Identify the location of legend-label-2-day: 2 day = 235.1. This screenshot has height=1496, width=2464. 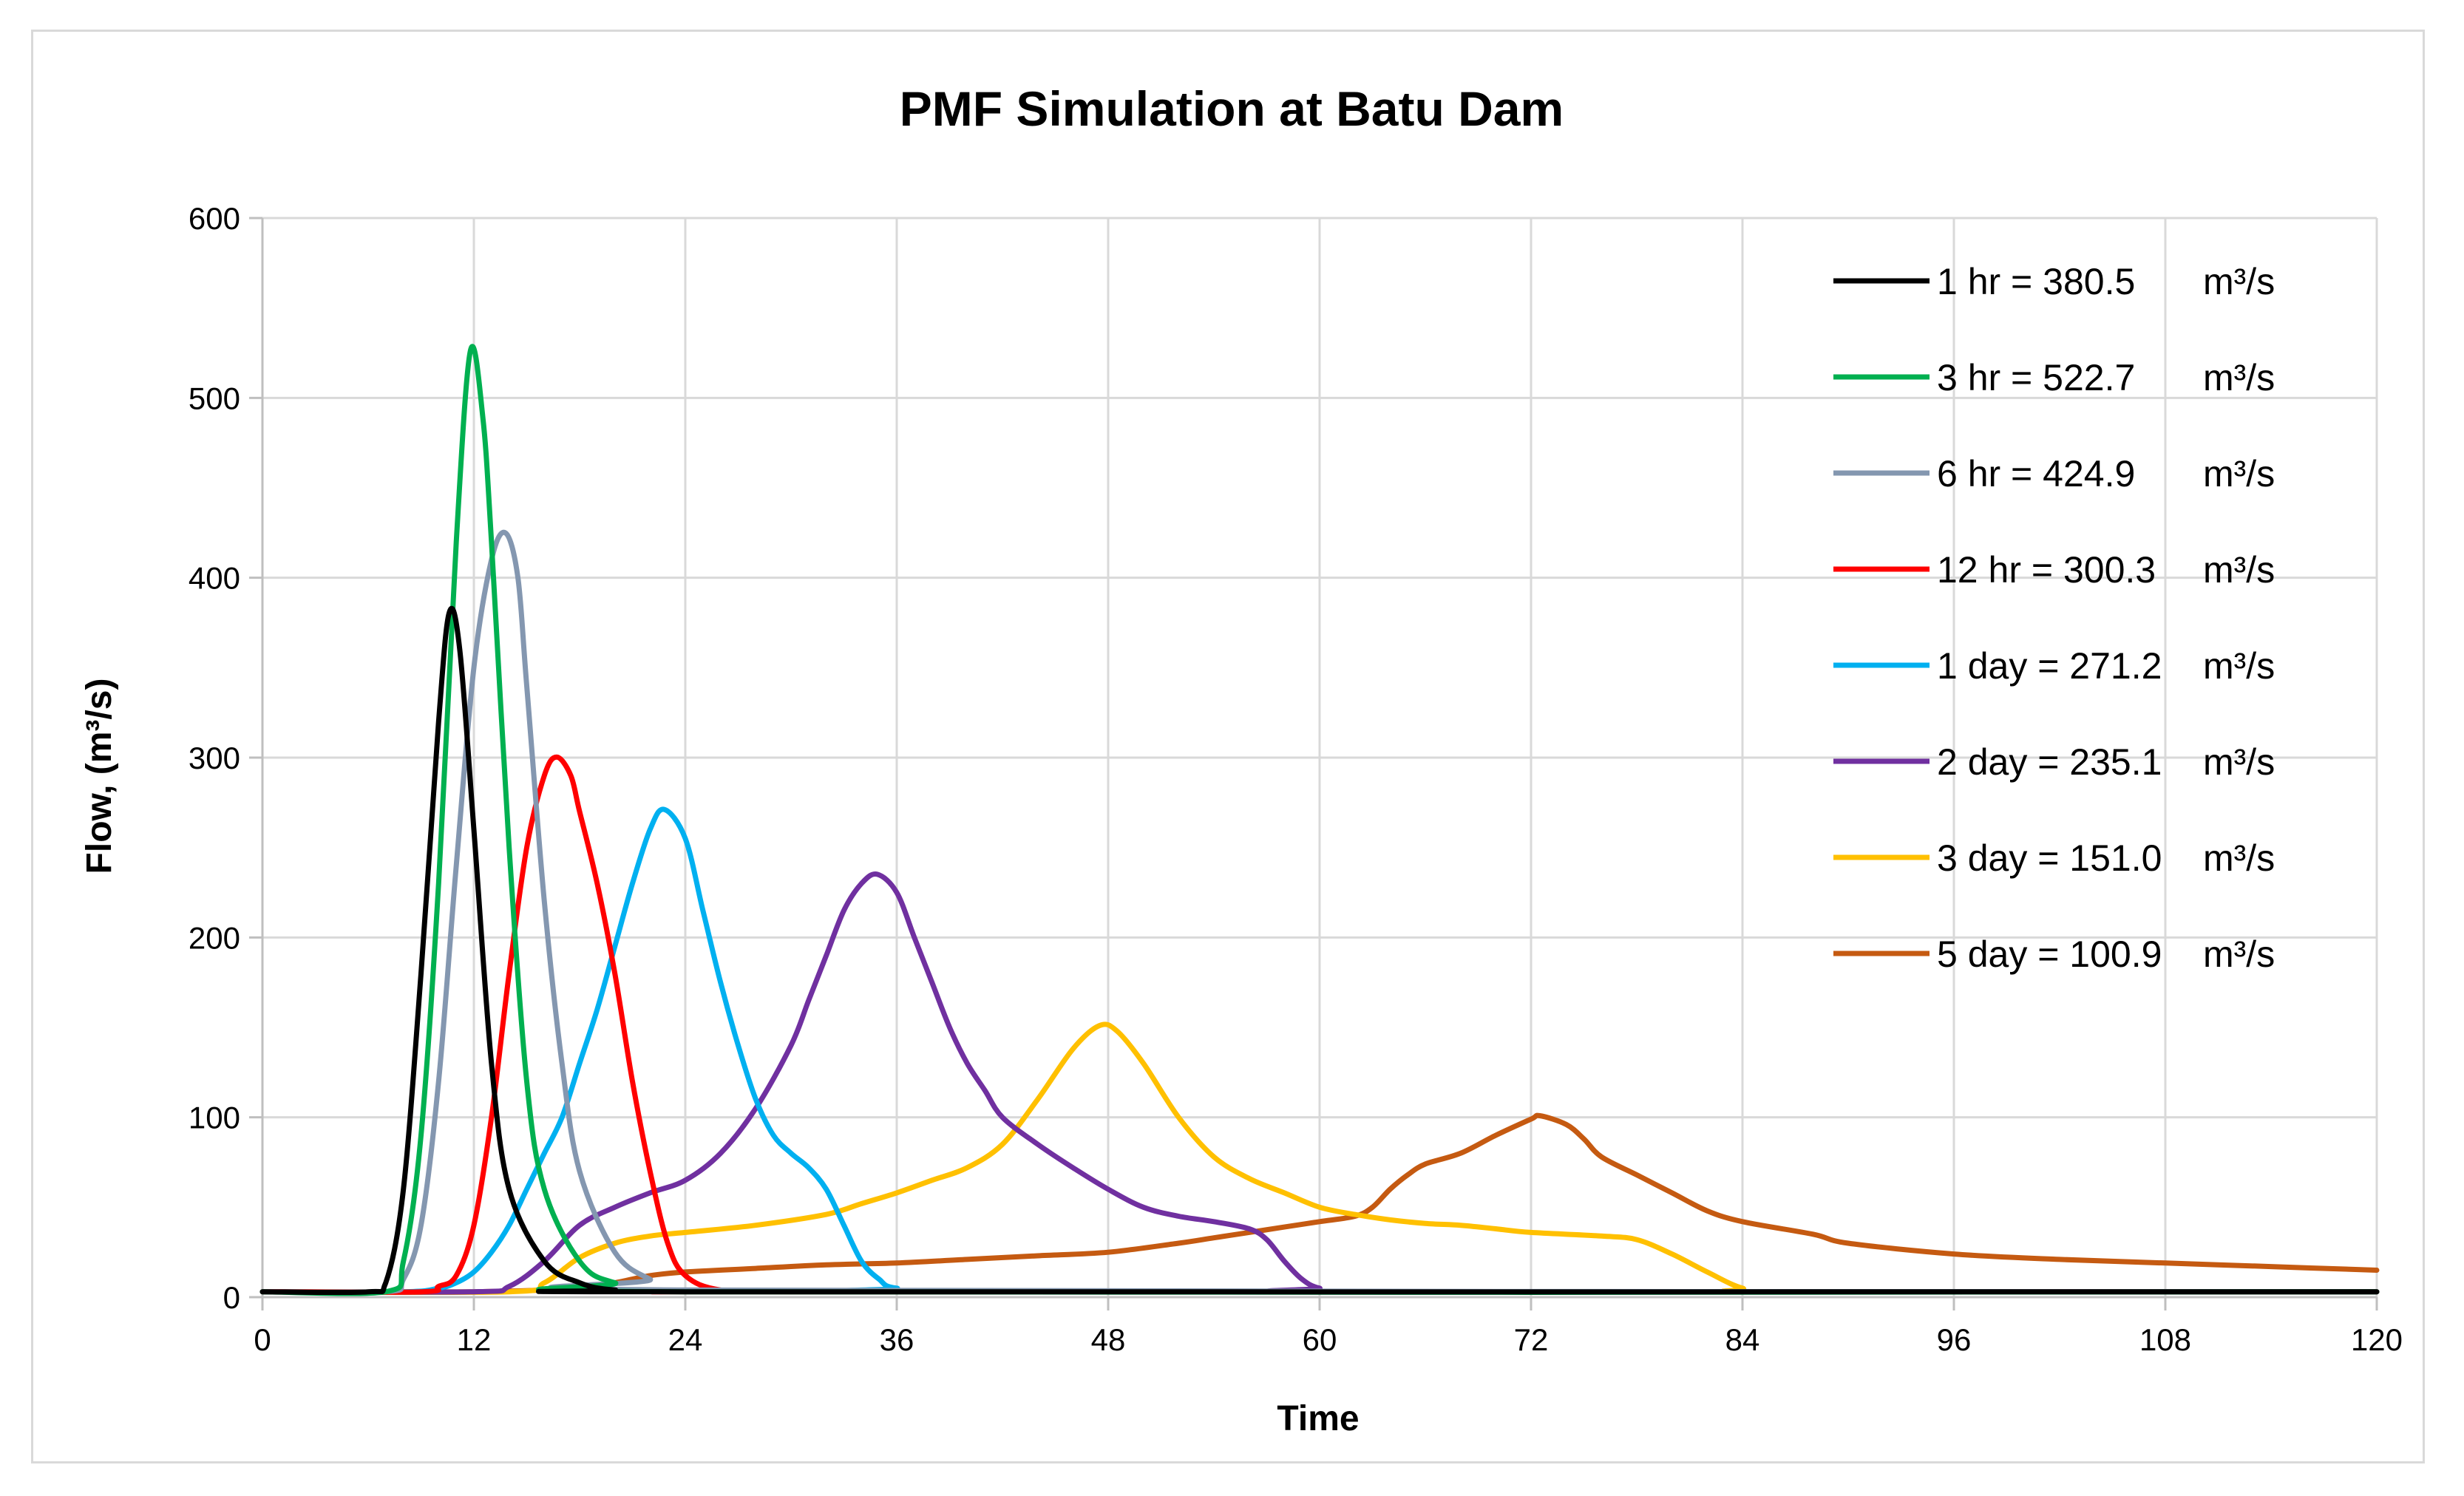
(2049, 762).